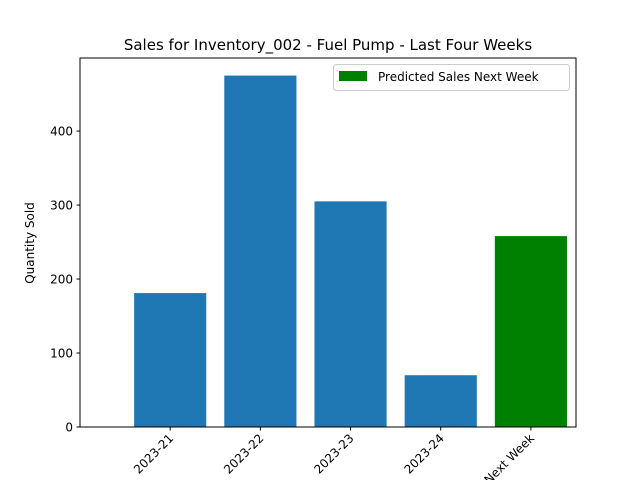 The width and height of the screenshot is (640, 480). I want to click on y-axis-ticks: 0 100 200 300 400, so click(65, 280).